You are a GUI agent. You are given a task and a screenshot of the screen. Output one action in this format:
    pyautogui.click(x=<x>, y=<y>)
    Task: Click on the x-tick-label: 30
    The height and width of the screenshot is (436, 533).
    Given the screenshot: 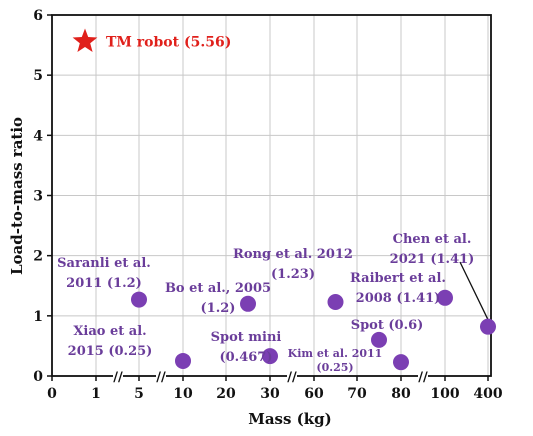 What is the action you would take?
    pyautogui.click(x=270, y=394)
    